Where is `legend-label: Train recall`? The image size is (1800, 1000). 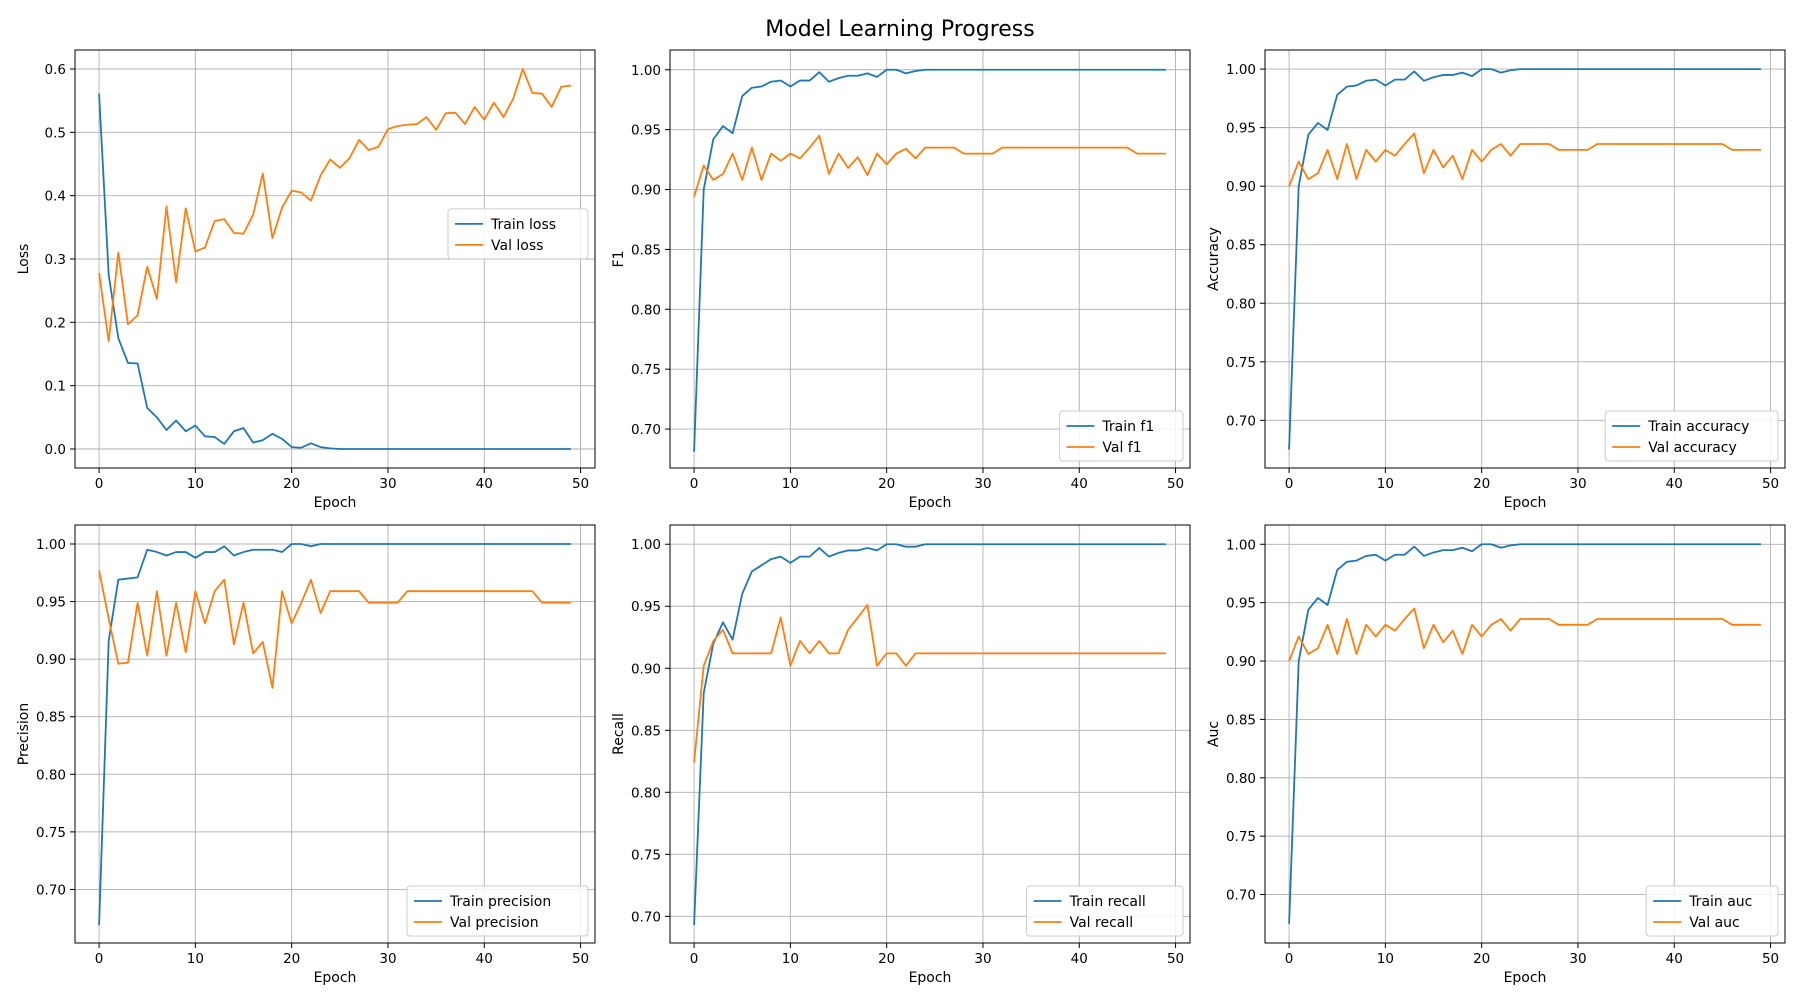
legend-label: Train recall is located at coordinates (1107, 902).